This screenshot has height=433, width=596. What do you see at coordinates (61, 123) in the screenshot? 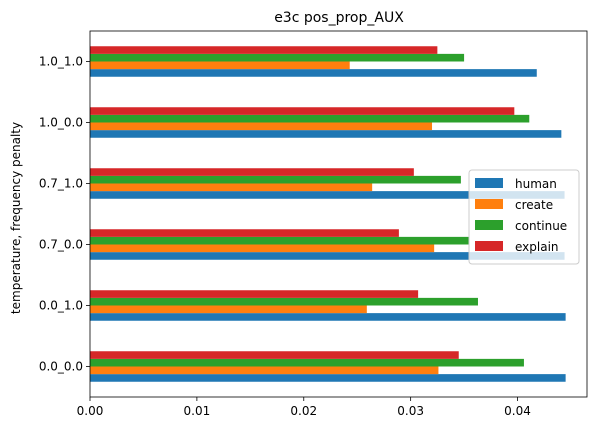
I see `y-tick-label: 1.0_0.0` at bounding box center [61, 123].